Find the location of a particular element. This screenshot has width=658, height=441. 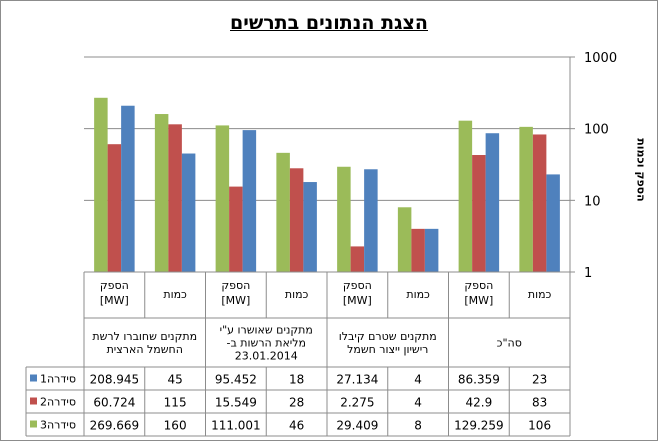

bar-סידרה3-7 is located at coordinates (526, 199).